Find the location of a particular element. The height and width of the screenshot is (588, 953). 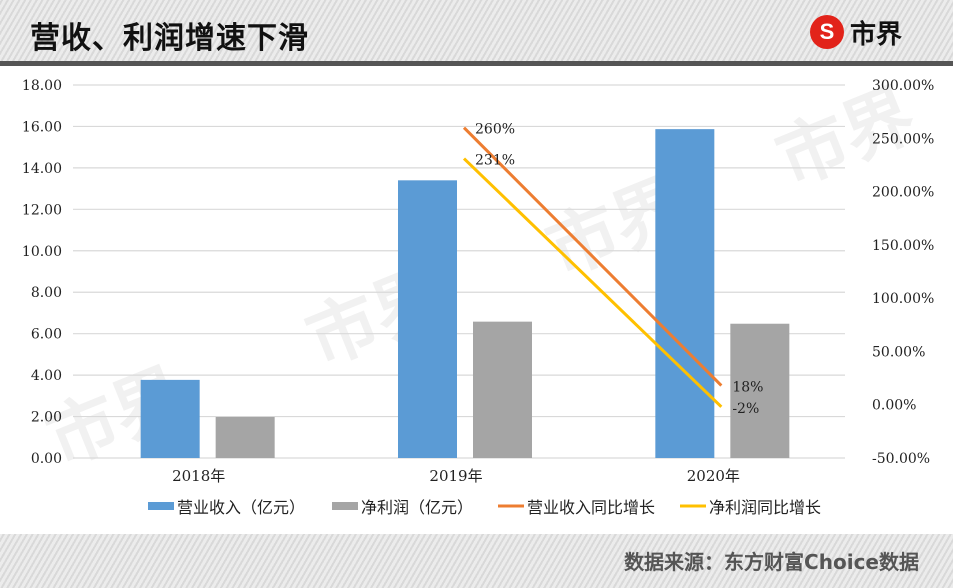

left-axis-tick: 14.00 is located at coordinates (42, 169).